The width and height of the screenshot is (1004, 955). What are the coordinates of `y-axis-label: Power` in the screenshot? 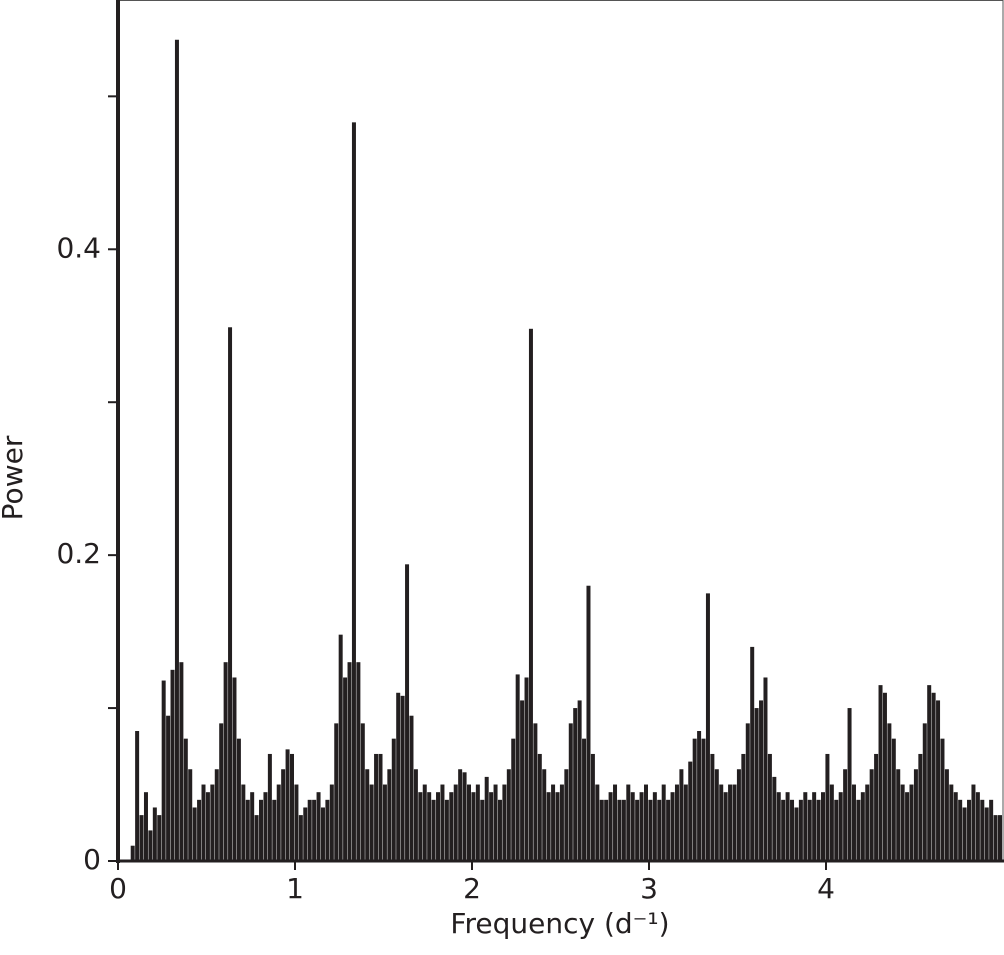 It's located at (14, 477).